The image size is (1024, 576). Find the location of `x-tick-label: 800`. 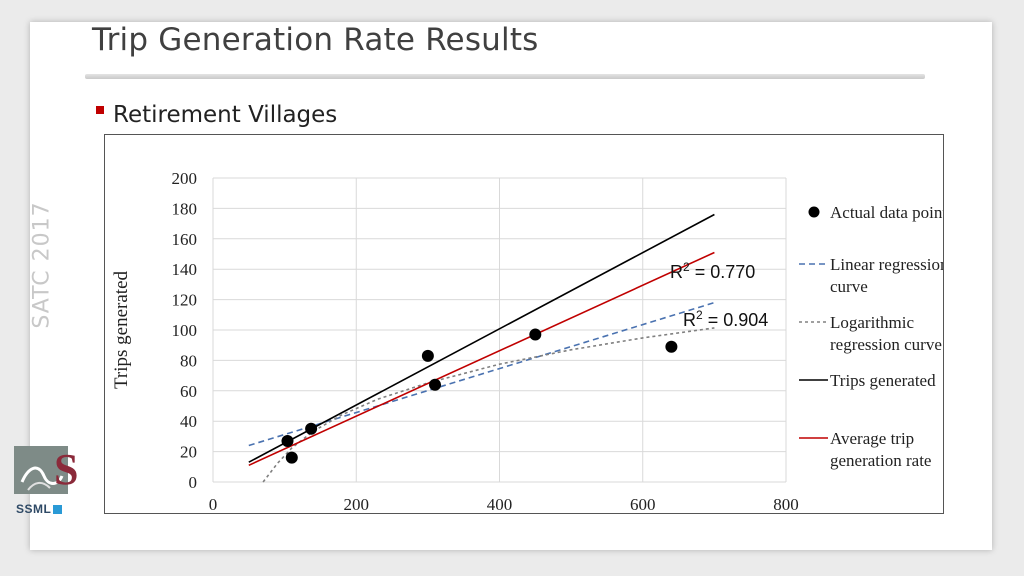

x-tick-label: 800 is located at coordinates (786, 504).